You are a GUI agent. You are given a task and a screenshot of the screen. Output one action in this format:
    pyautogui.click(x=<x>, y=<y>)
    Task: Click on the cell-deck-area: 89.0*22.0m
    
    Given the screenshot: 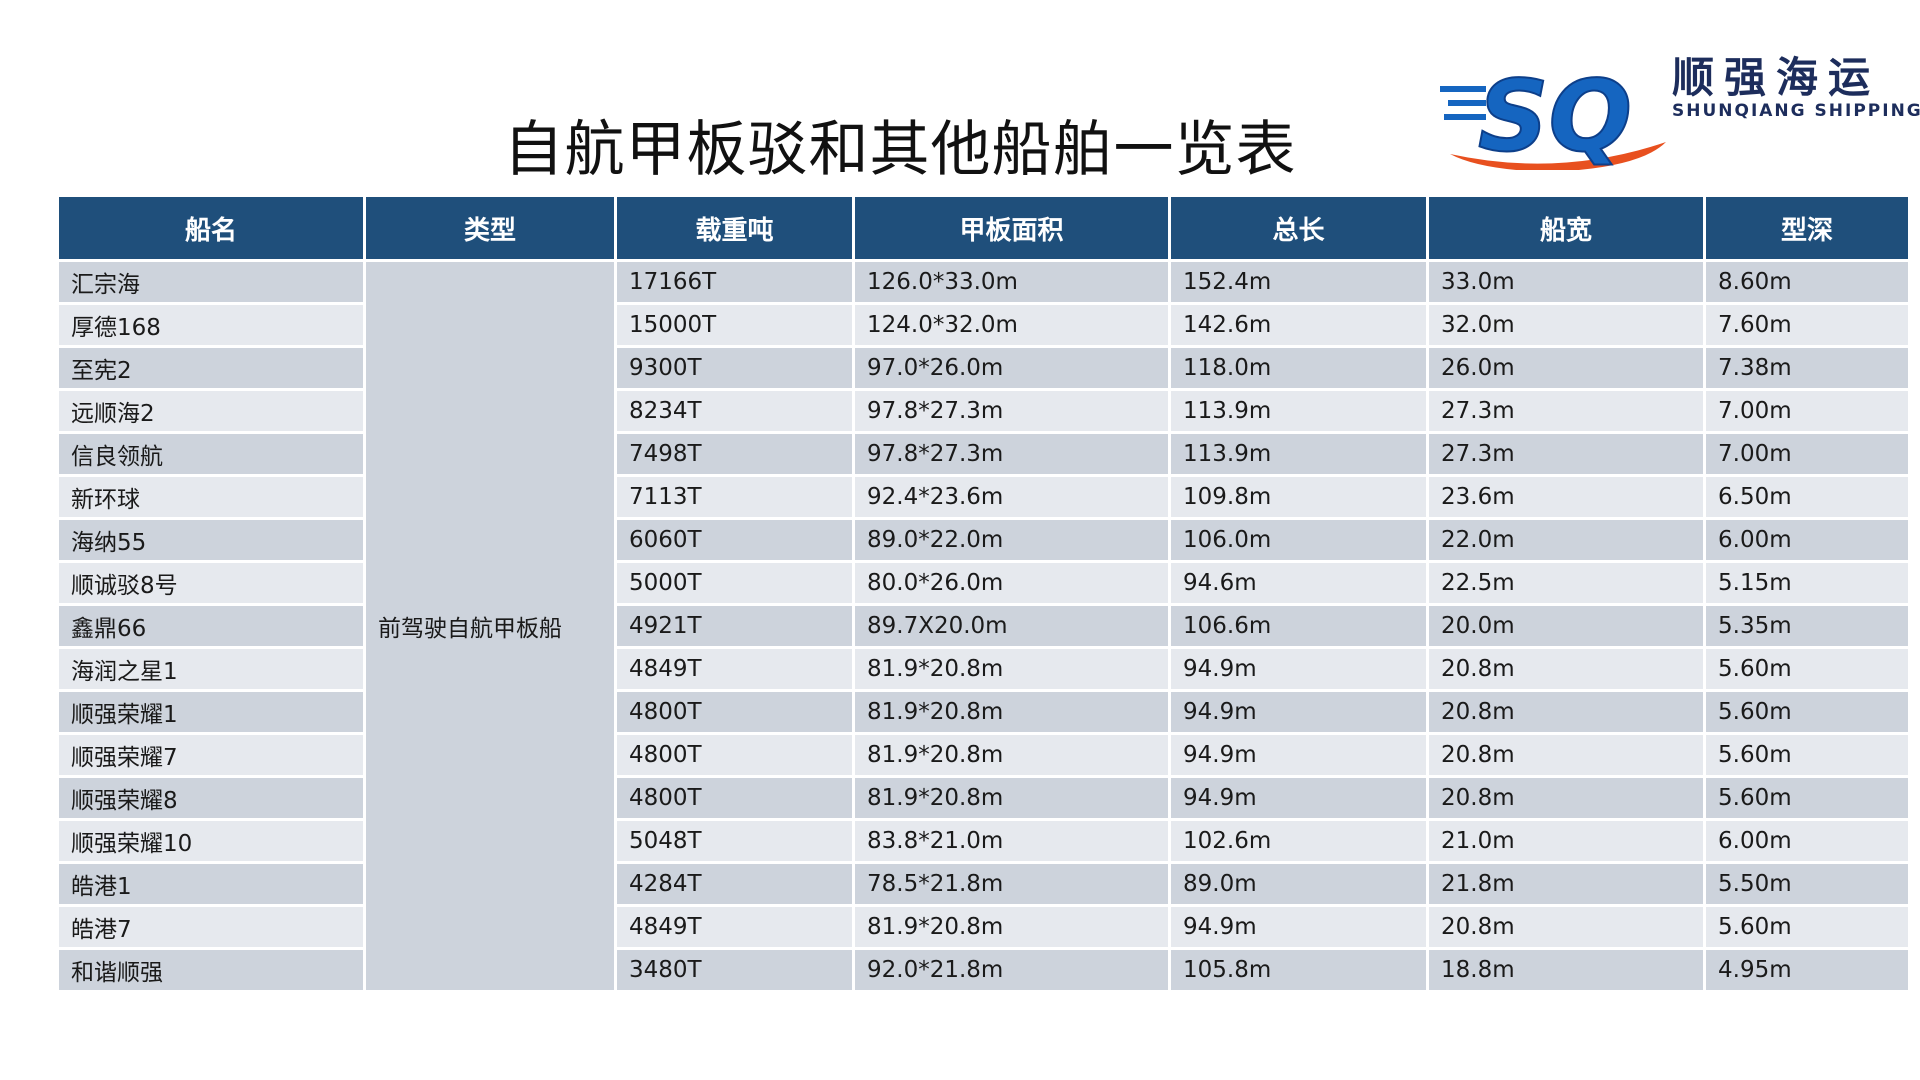 What is the action you would take?
    pyautogui.click(x=1011, y=540)
    